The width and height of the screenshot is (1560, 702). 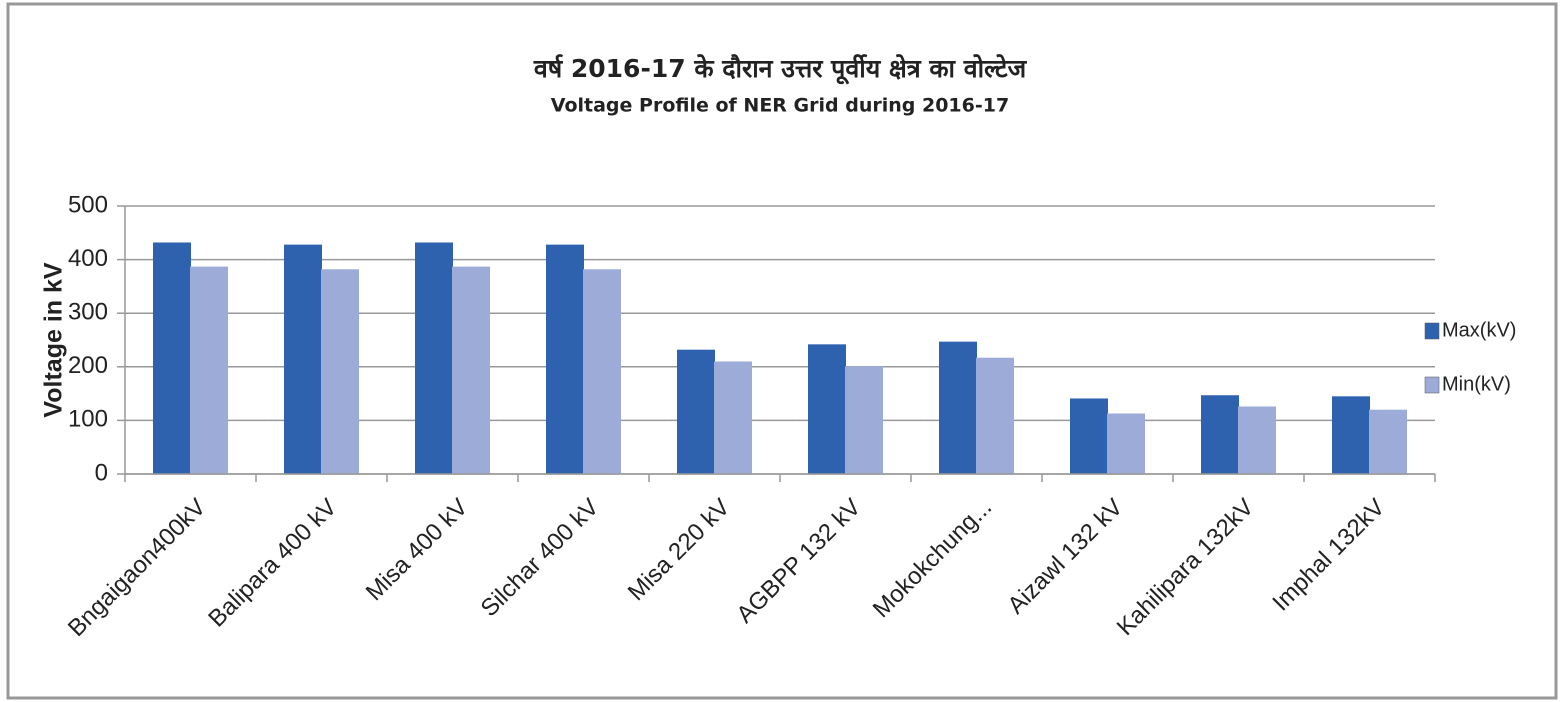 I want to click on x-tick-label: Bngaigaon400kV, so click(x=137, y=568).